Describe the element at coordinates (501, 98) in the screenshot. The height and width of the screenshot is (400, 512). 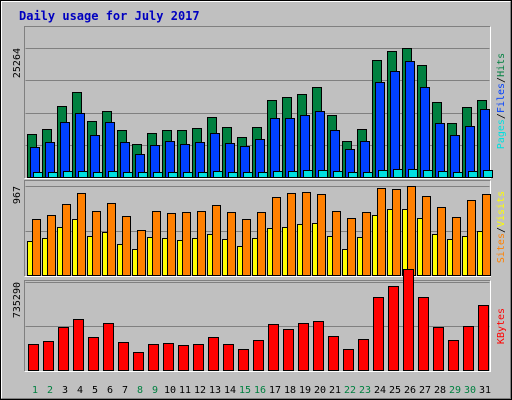
I see `legend-entry: Files` at that location.